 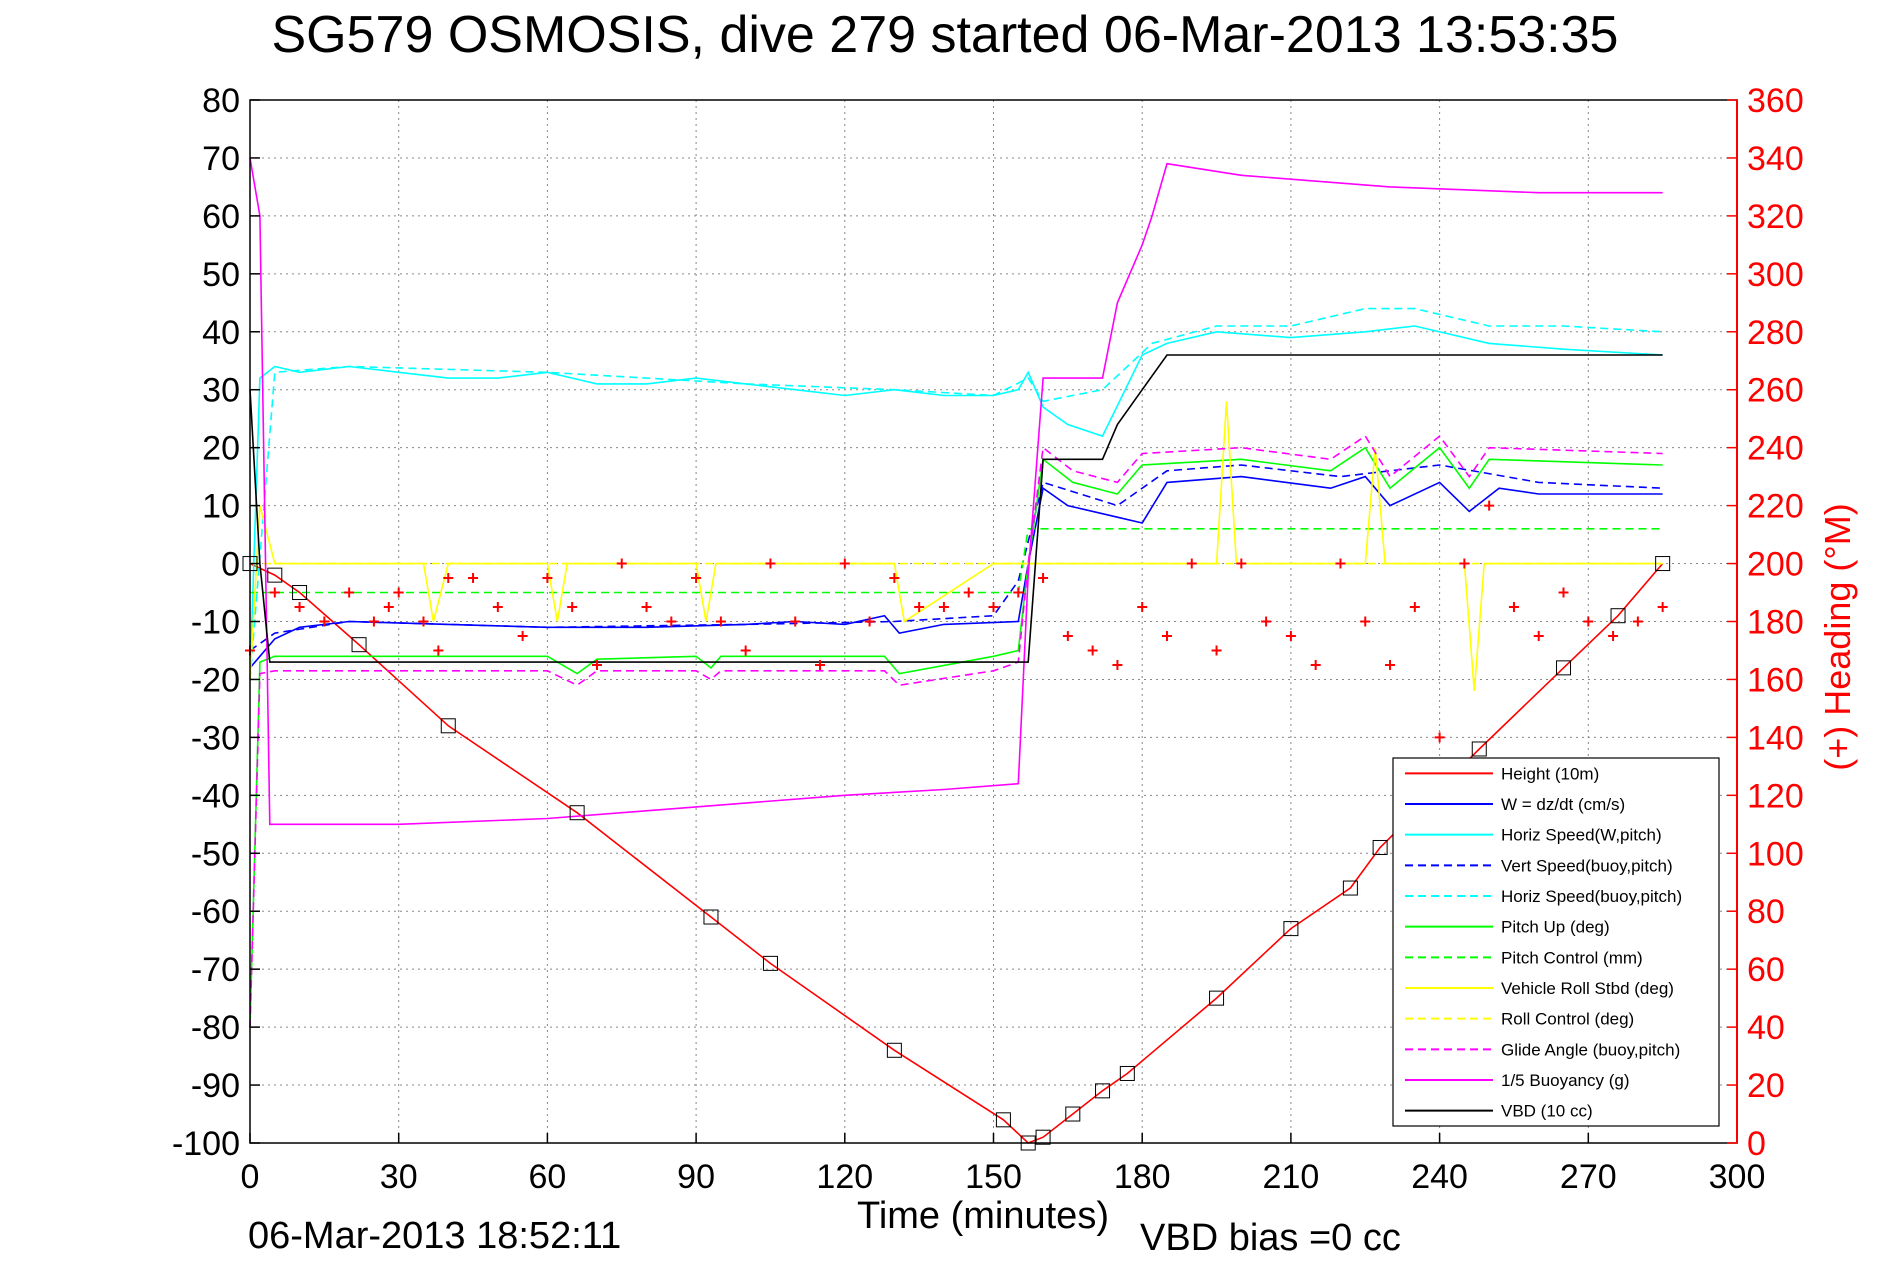 I want to click on y2-tick-label: 120, so click(x=1775, y=796).